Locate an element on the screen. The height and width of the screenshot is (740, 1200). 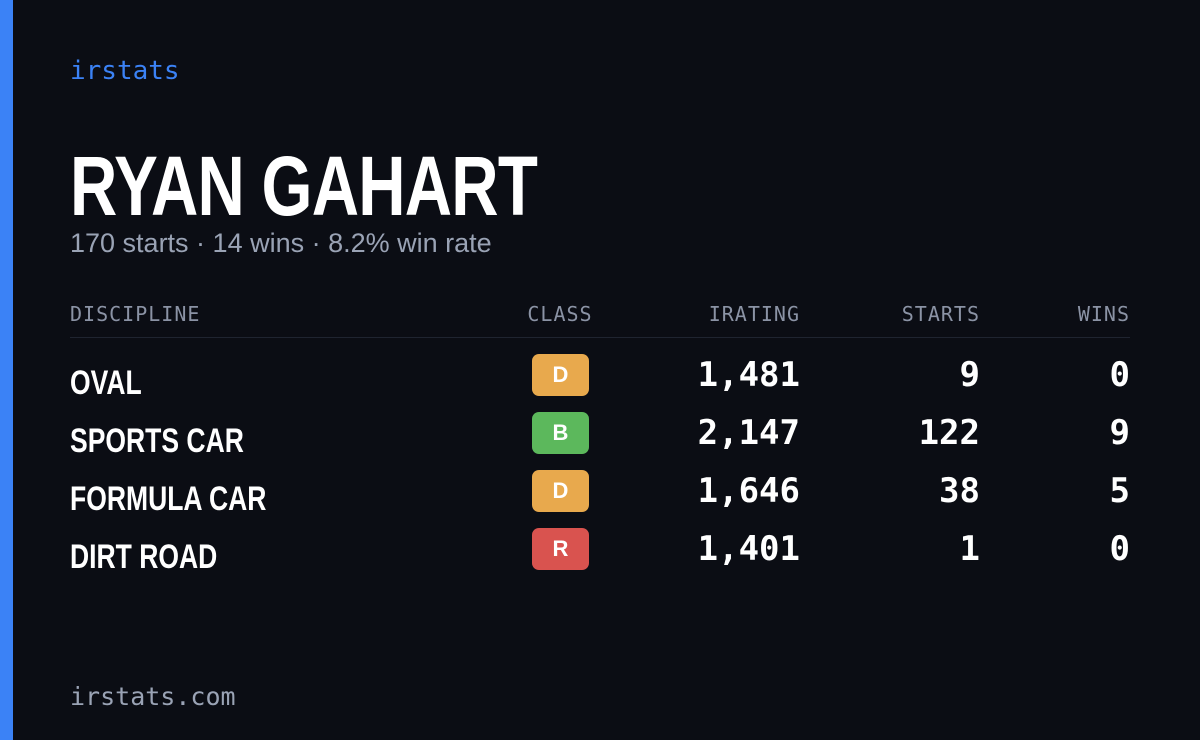
accent-bar is located at coordinates (6, 370).